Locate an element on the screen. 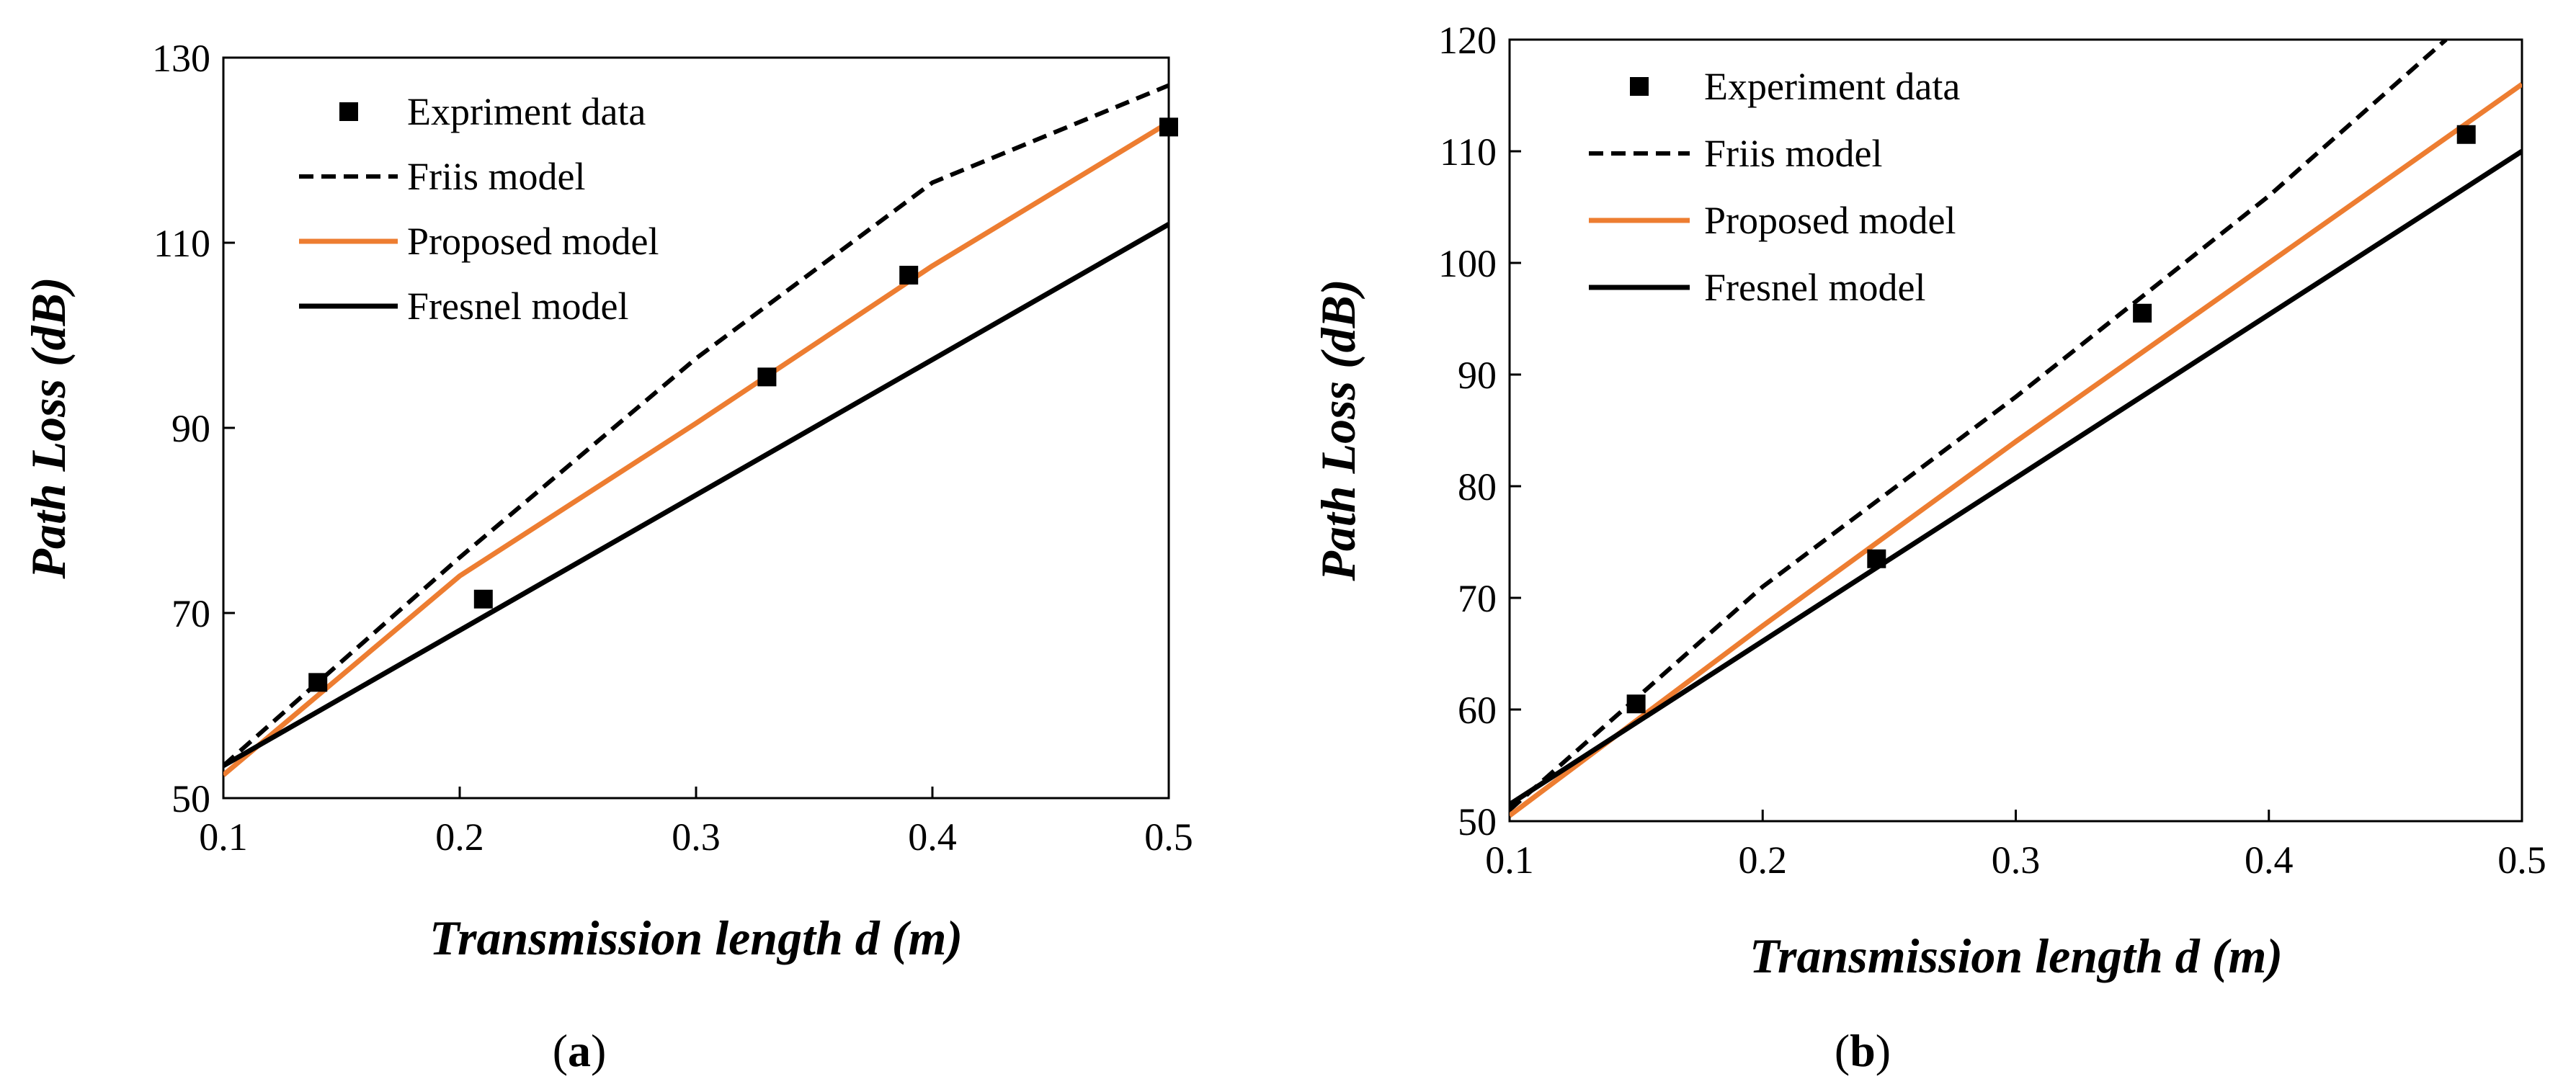  y-tick-label: 100 is located at coordinates (1467, 263).